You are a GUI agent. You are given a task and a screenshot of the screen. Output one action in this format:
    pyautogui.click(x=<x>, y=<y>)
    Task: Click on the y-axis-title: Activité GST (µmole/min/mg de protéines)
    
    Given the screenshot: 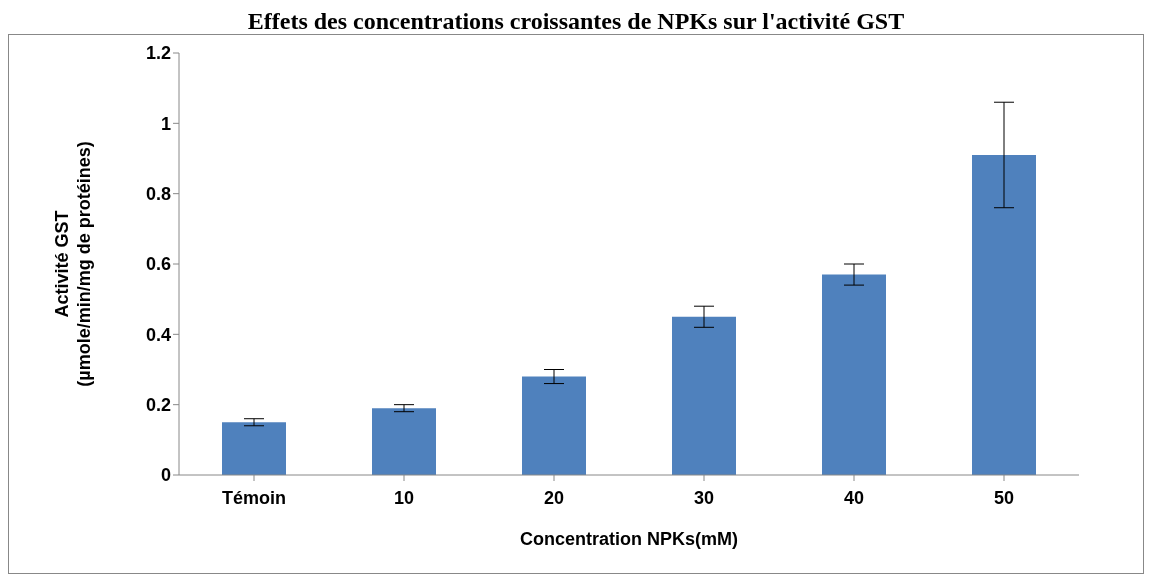 What is the action you would take?
    pyautogui.click(x=73, y=264)
    